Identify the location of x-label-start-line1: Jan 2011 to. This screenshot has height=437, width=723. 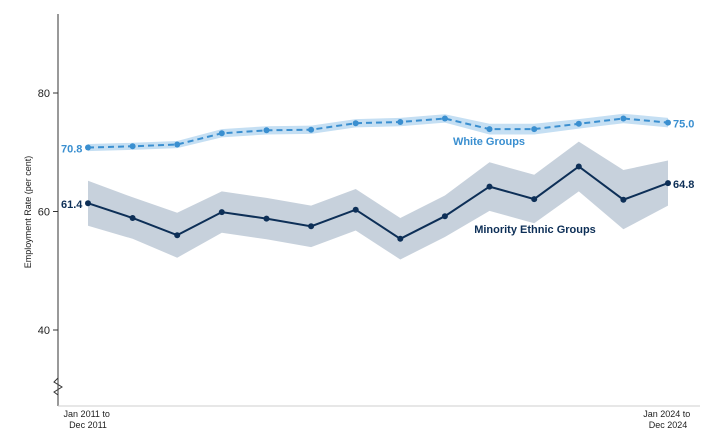
(87, 414).